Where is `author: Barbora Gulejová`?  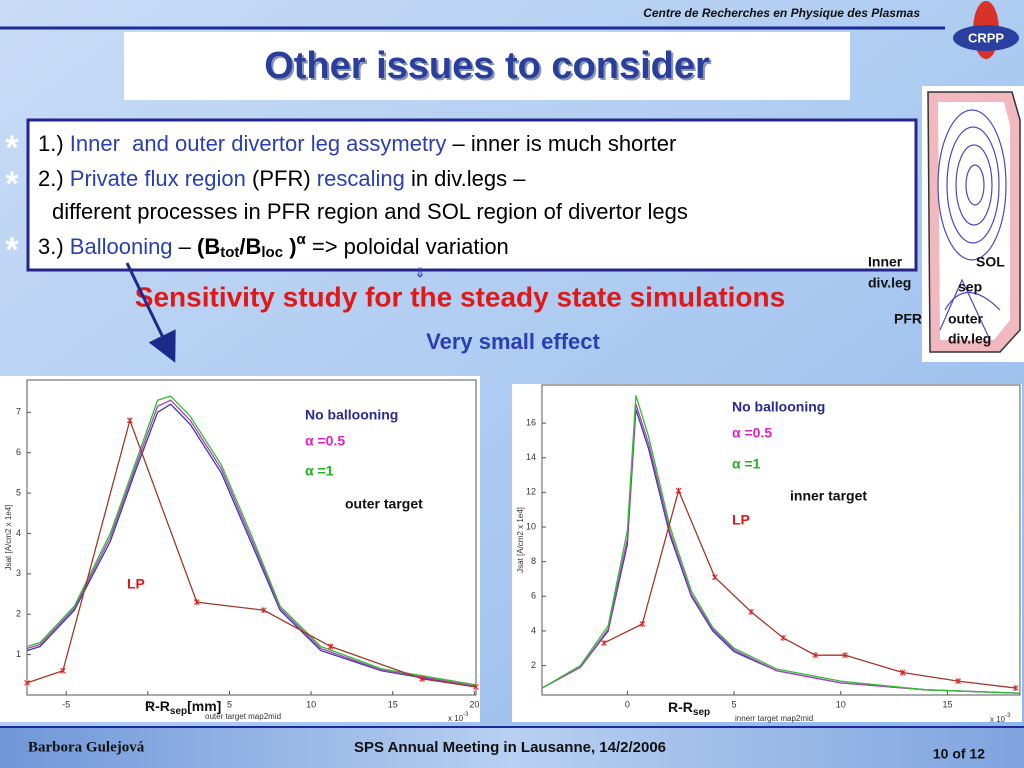
author: Barbora Gulejová is located at coordinates (86, 747).